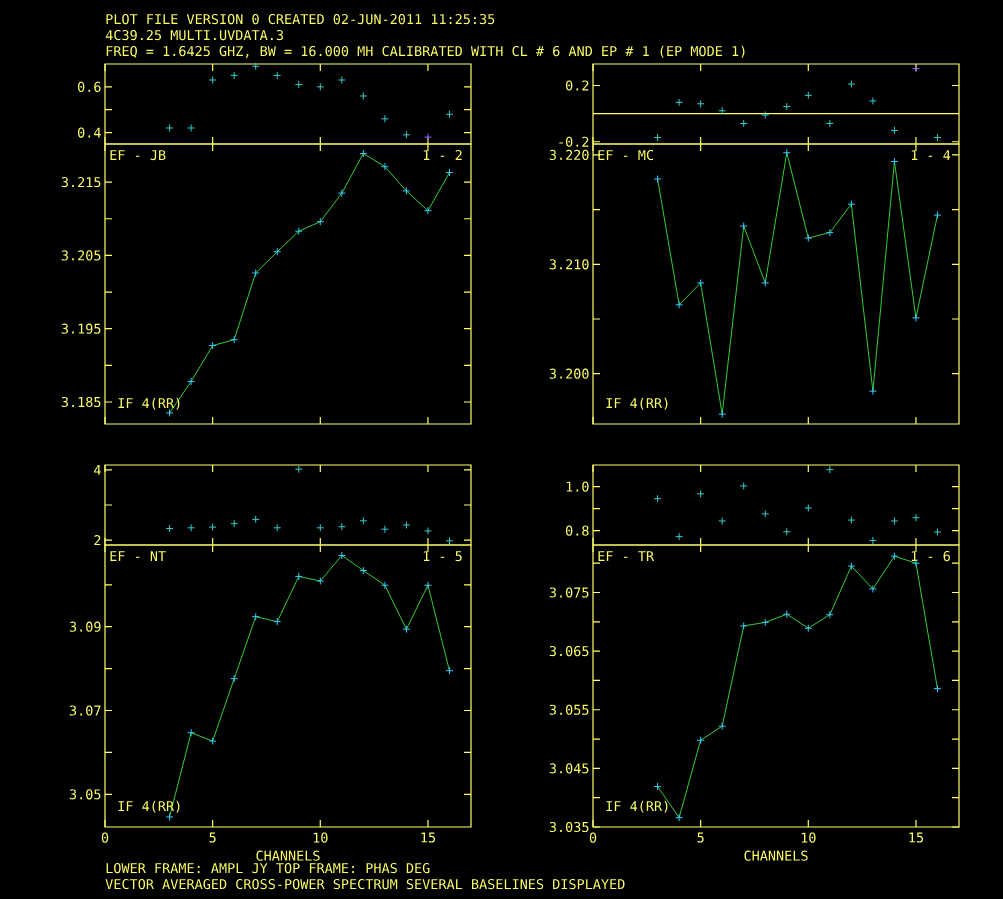 This screenshot has height=899, width=1003. Describe the element at coordinates (194, 35) in the screenshot. I see `chart-subtitle: 4C39.25 MULTI.UVDATA.3` at that location.